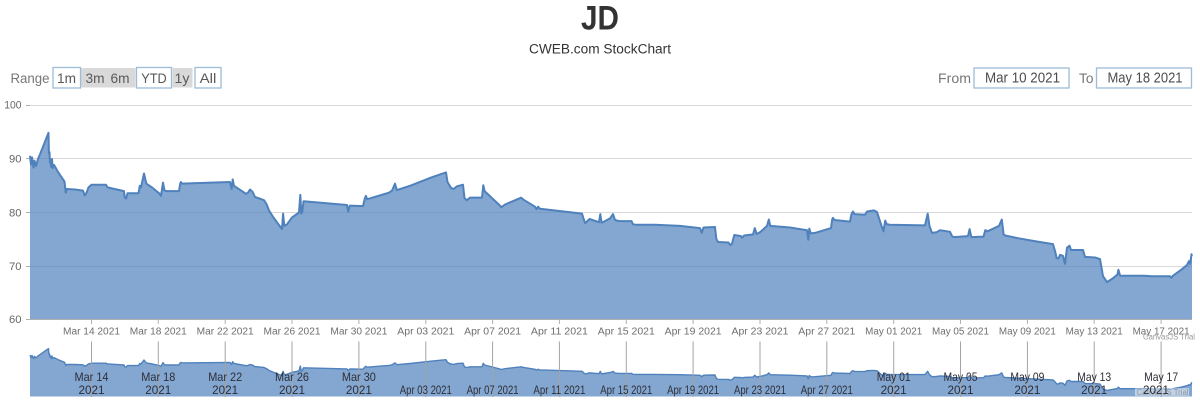 Image resolution: width=1200 pixels, height=407 pixels. What do you see at coordinates (158, 332) in the screenshot?
I see `svg-text: Mar 18 2021` at bounding box center [158, 332].